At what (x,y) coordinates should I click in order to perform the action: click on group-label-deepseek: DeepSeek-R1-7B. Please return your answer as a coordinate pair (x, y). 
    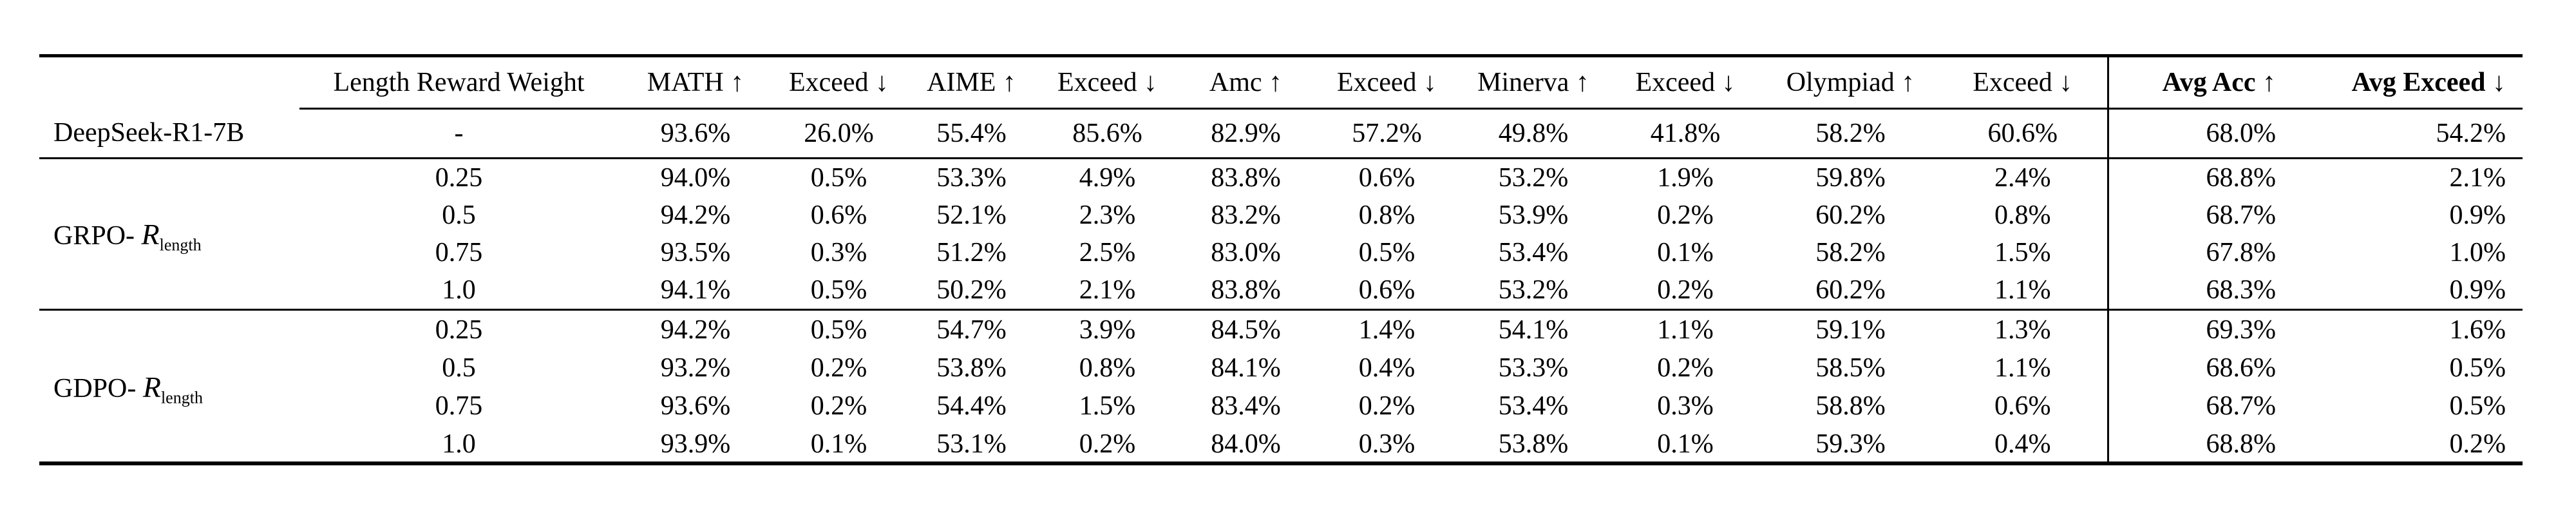
    Looking at the image, I should click on (169, 133).